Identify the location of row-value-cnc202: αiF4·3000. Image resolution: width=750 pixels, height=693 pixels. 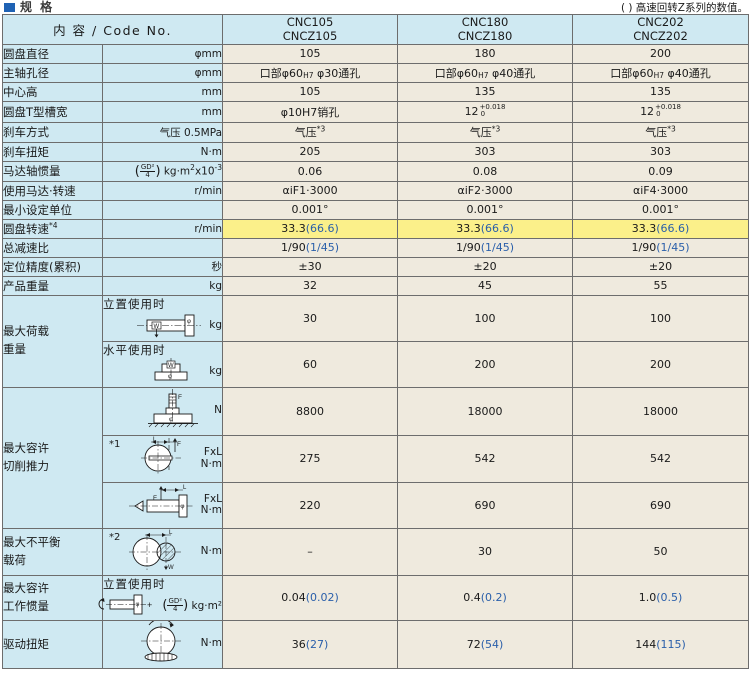
(661, 190).